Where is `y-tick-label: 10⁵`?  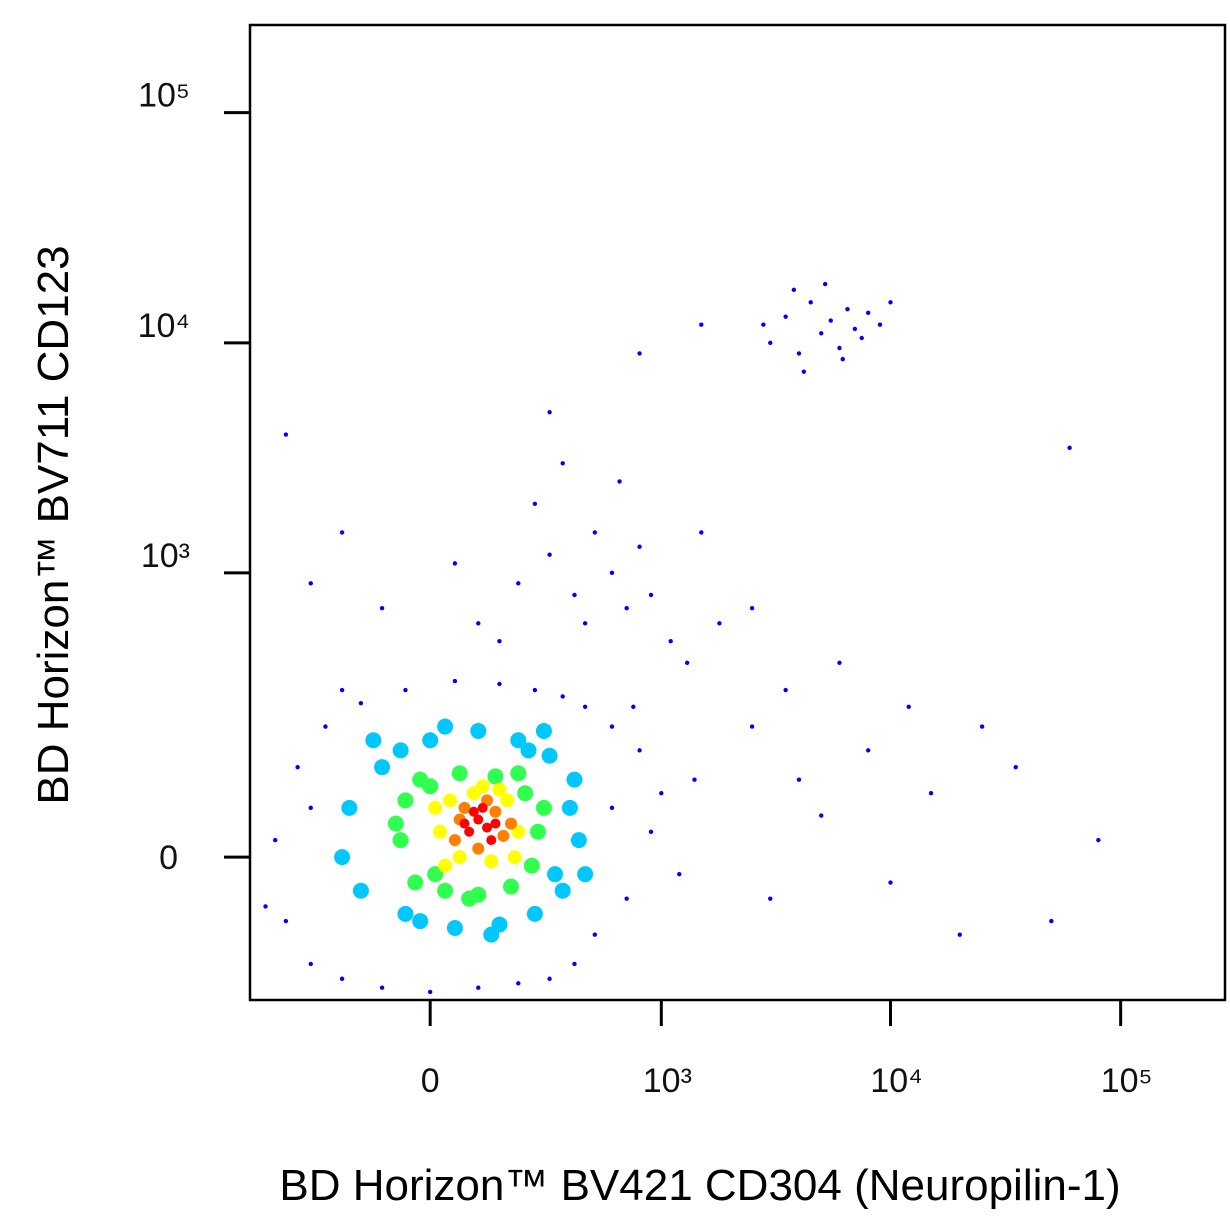 y-tick-label: 10⁵ is located at coordinates (164, 96).